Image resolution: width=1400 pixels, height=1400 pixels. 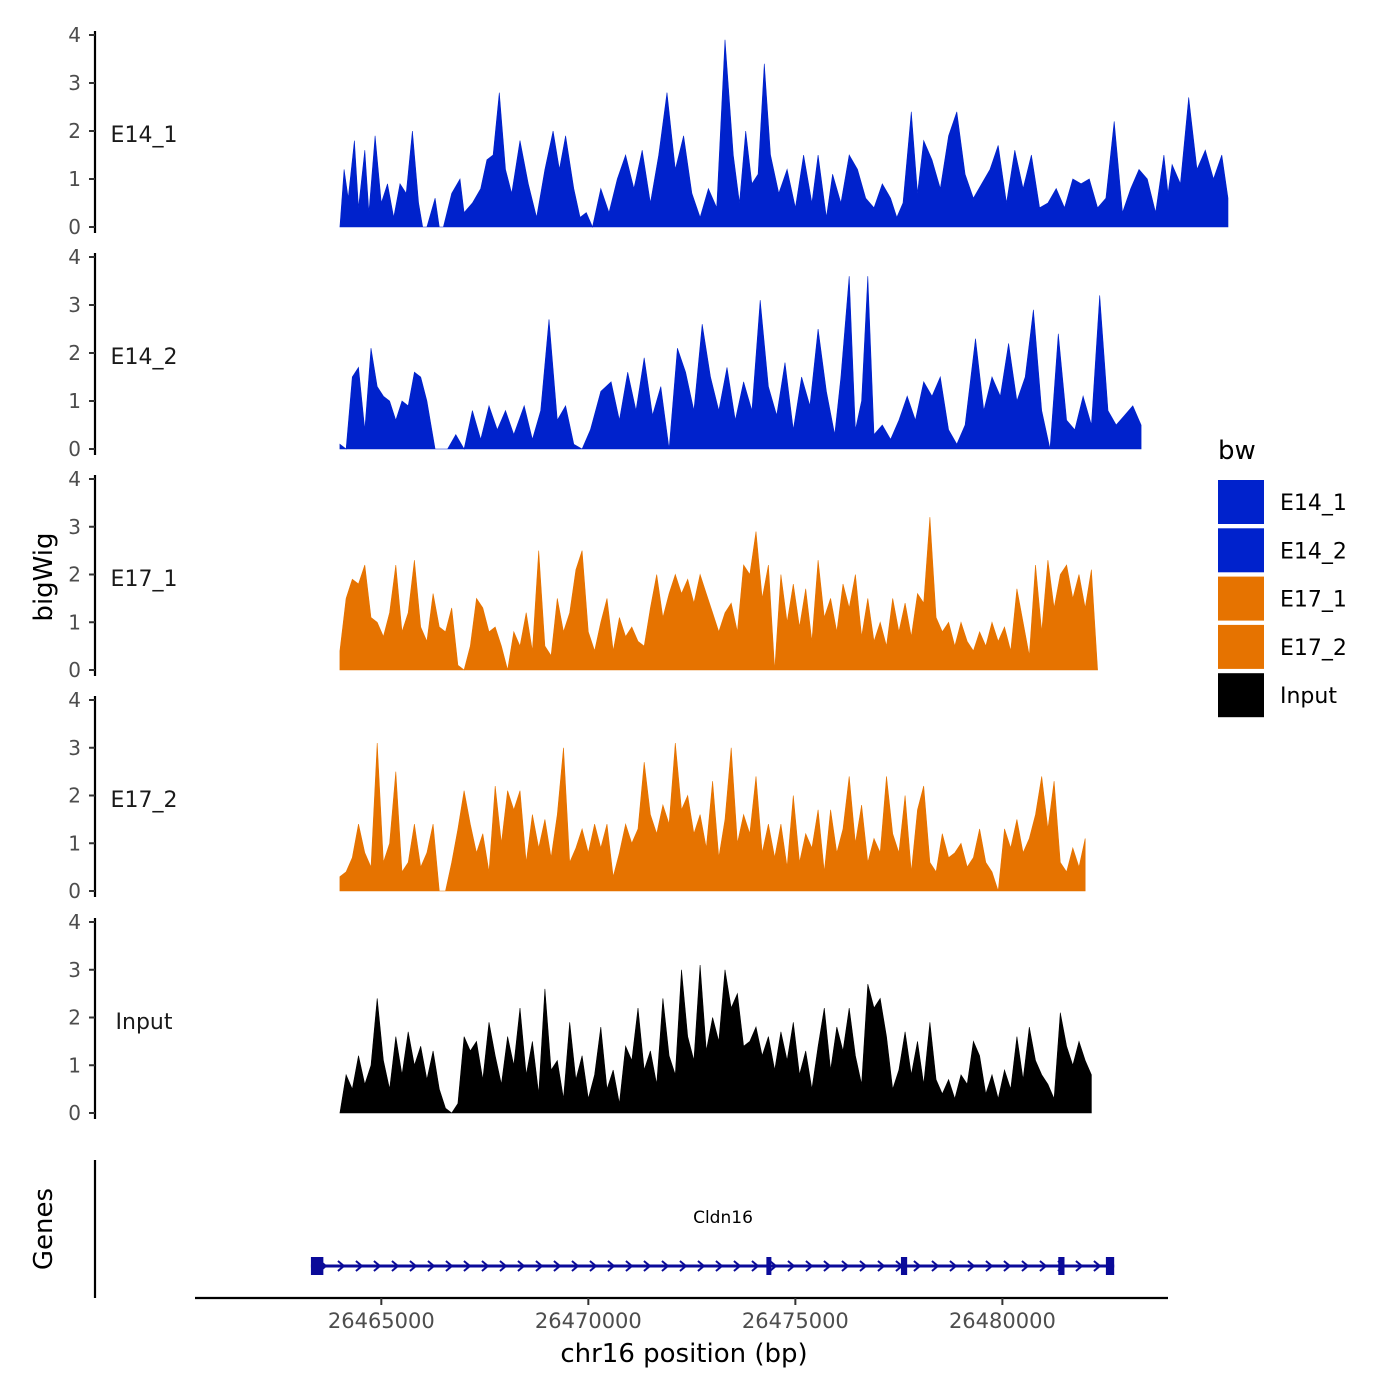 What do you see at coordinates (1282, 577) in the screenshot?
I see `legend: bw E14_1 E14_2 E17_1 E17_2 Input` at bounding box center [1282, 577].